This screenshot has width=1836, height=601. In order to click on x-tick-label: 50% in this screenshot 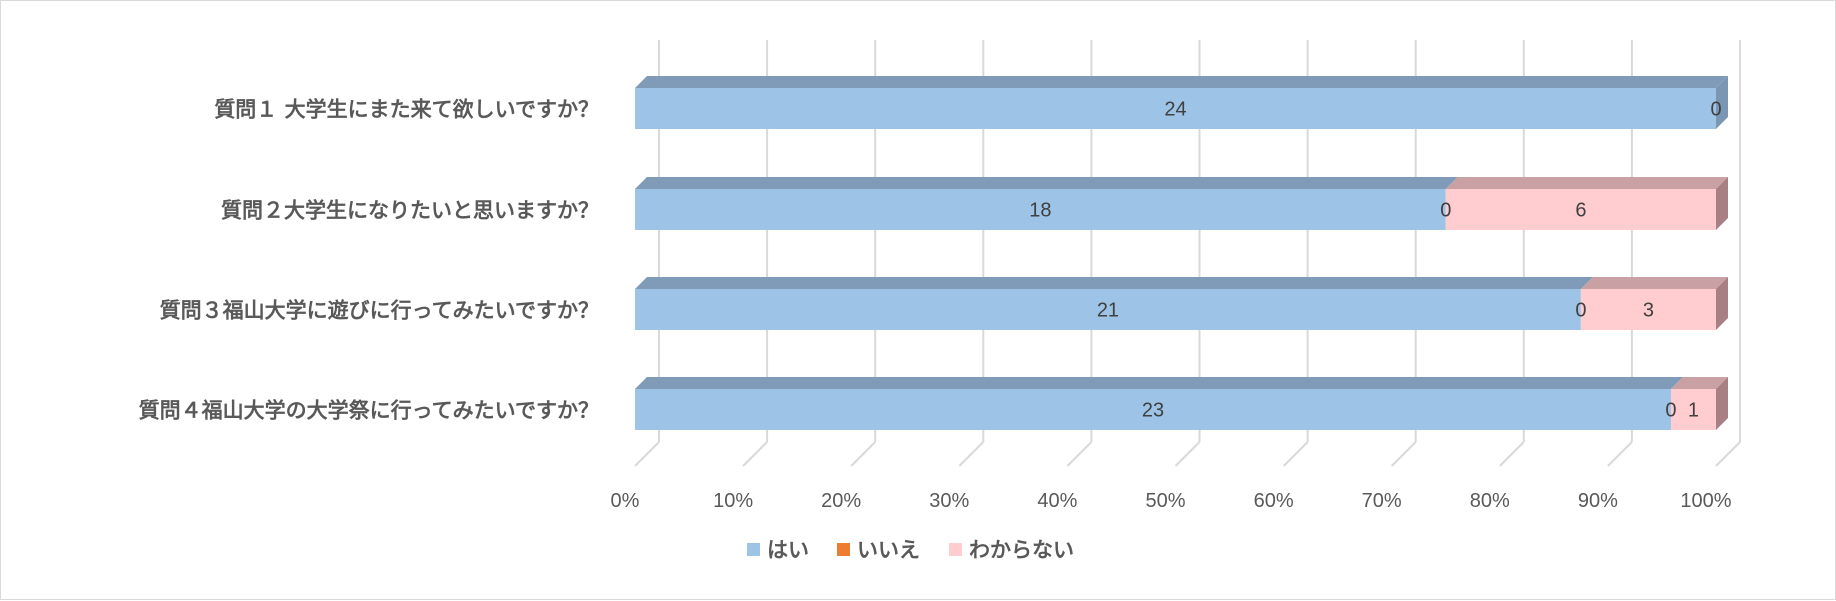, I will do `click(1165, 501)`.